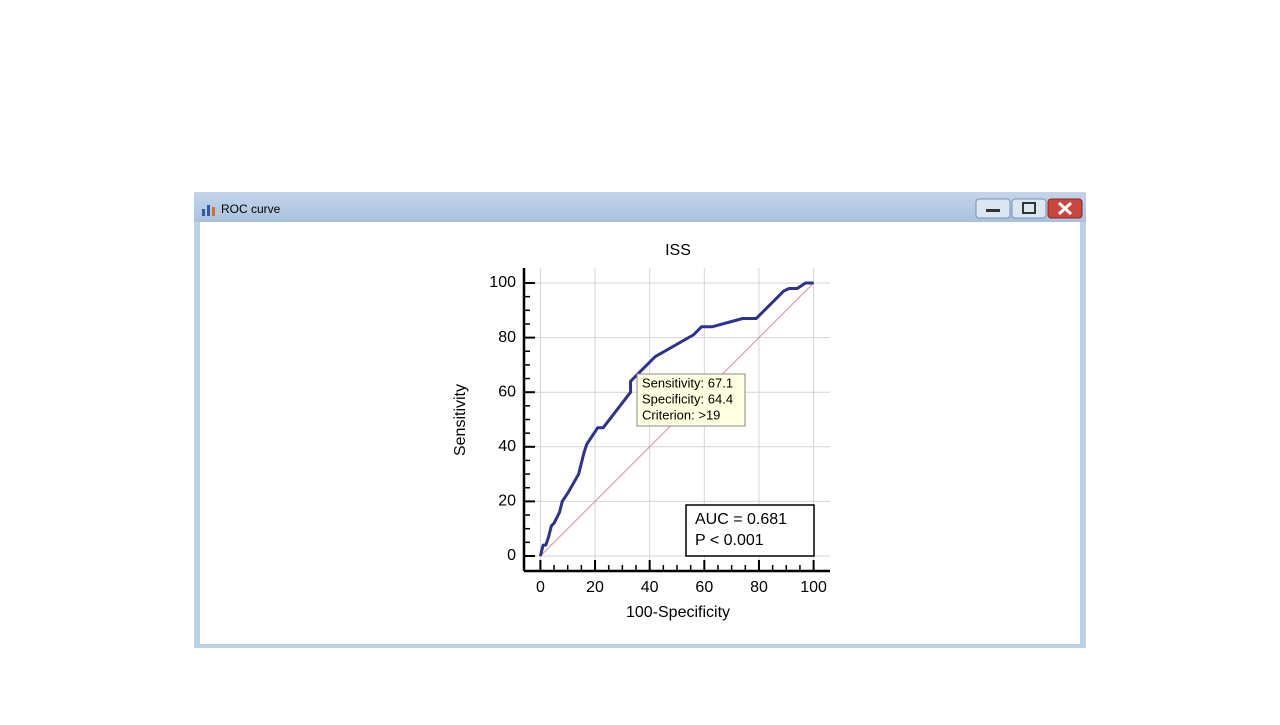  I want to click on y-axis-label: Sensitivity, so click(460, 420).